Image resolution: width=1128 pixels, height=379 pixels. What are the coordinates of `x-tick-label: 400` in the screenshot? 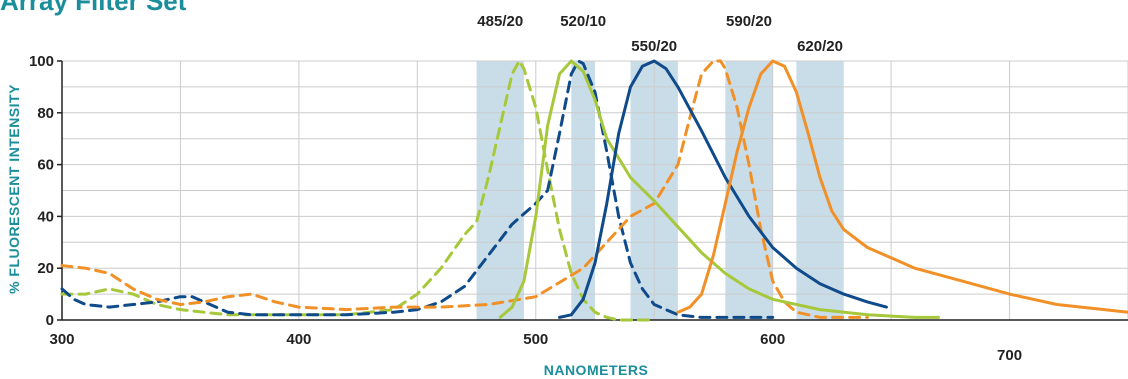 It's located at (298, 339).